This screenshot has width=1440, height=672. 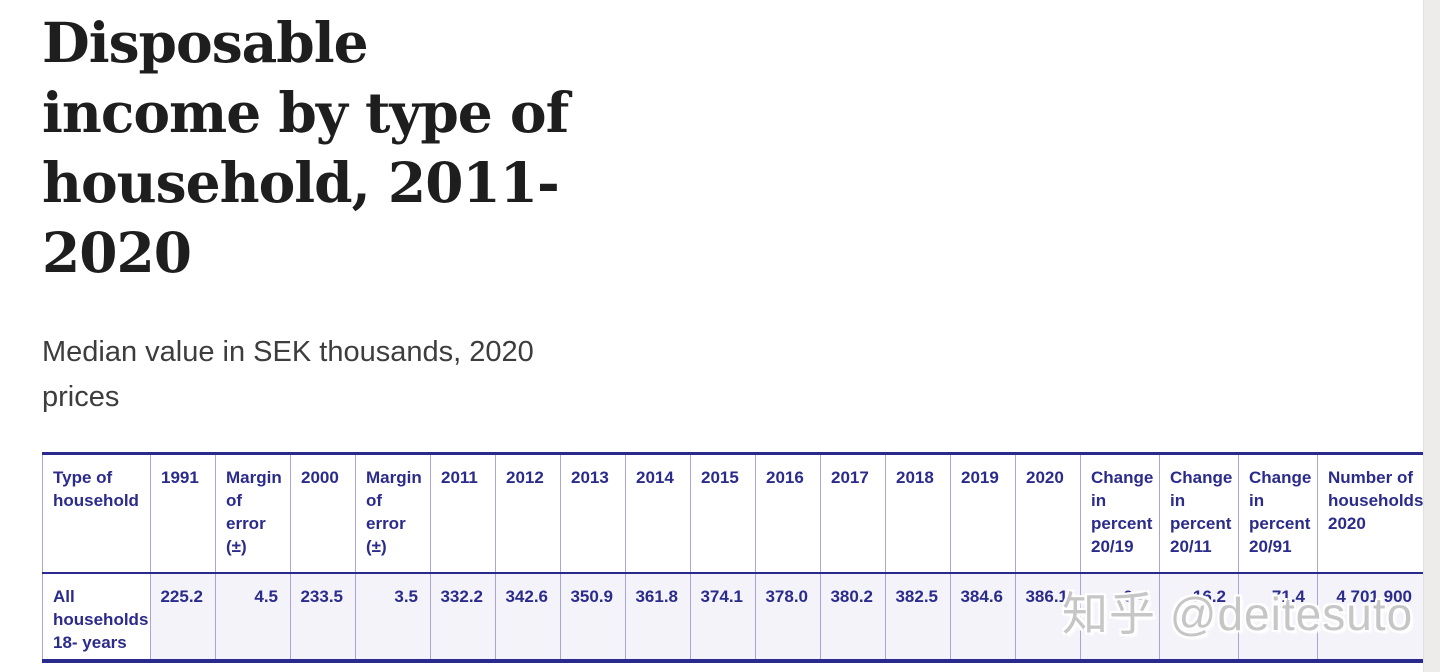 I want to click on page-title-line: Disposable, so click(x=205, y=42).